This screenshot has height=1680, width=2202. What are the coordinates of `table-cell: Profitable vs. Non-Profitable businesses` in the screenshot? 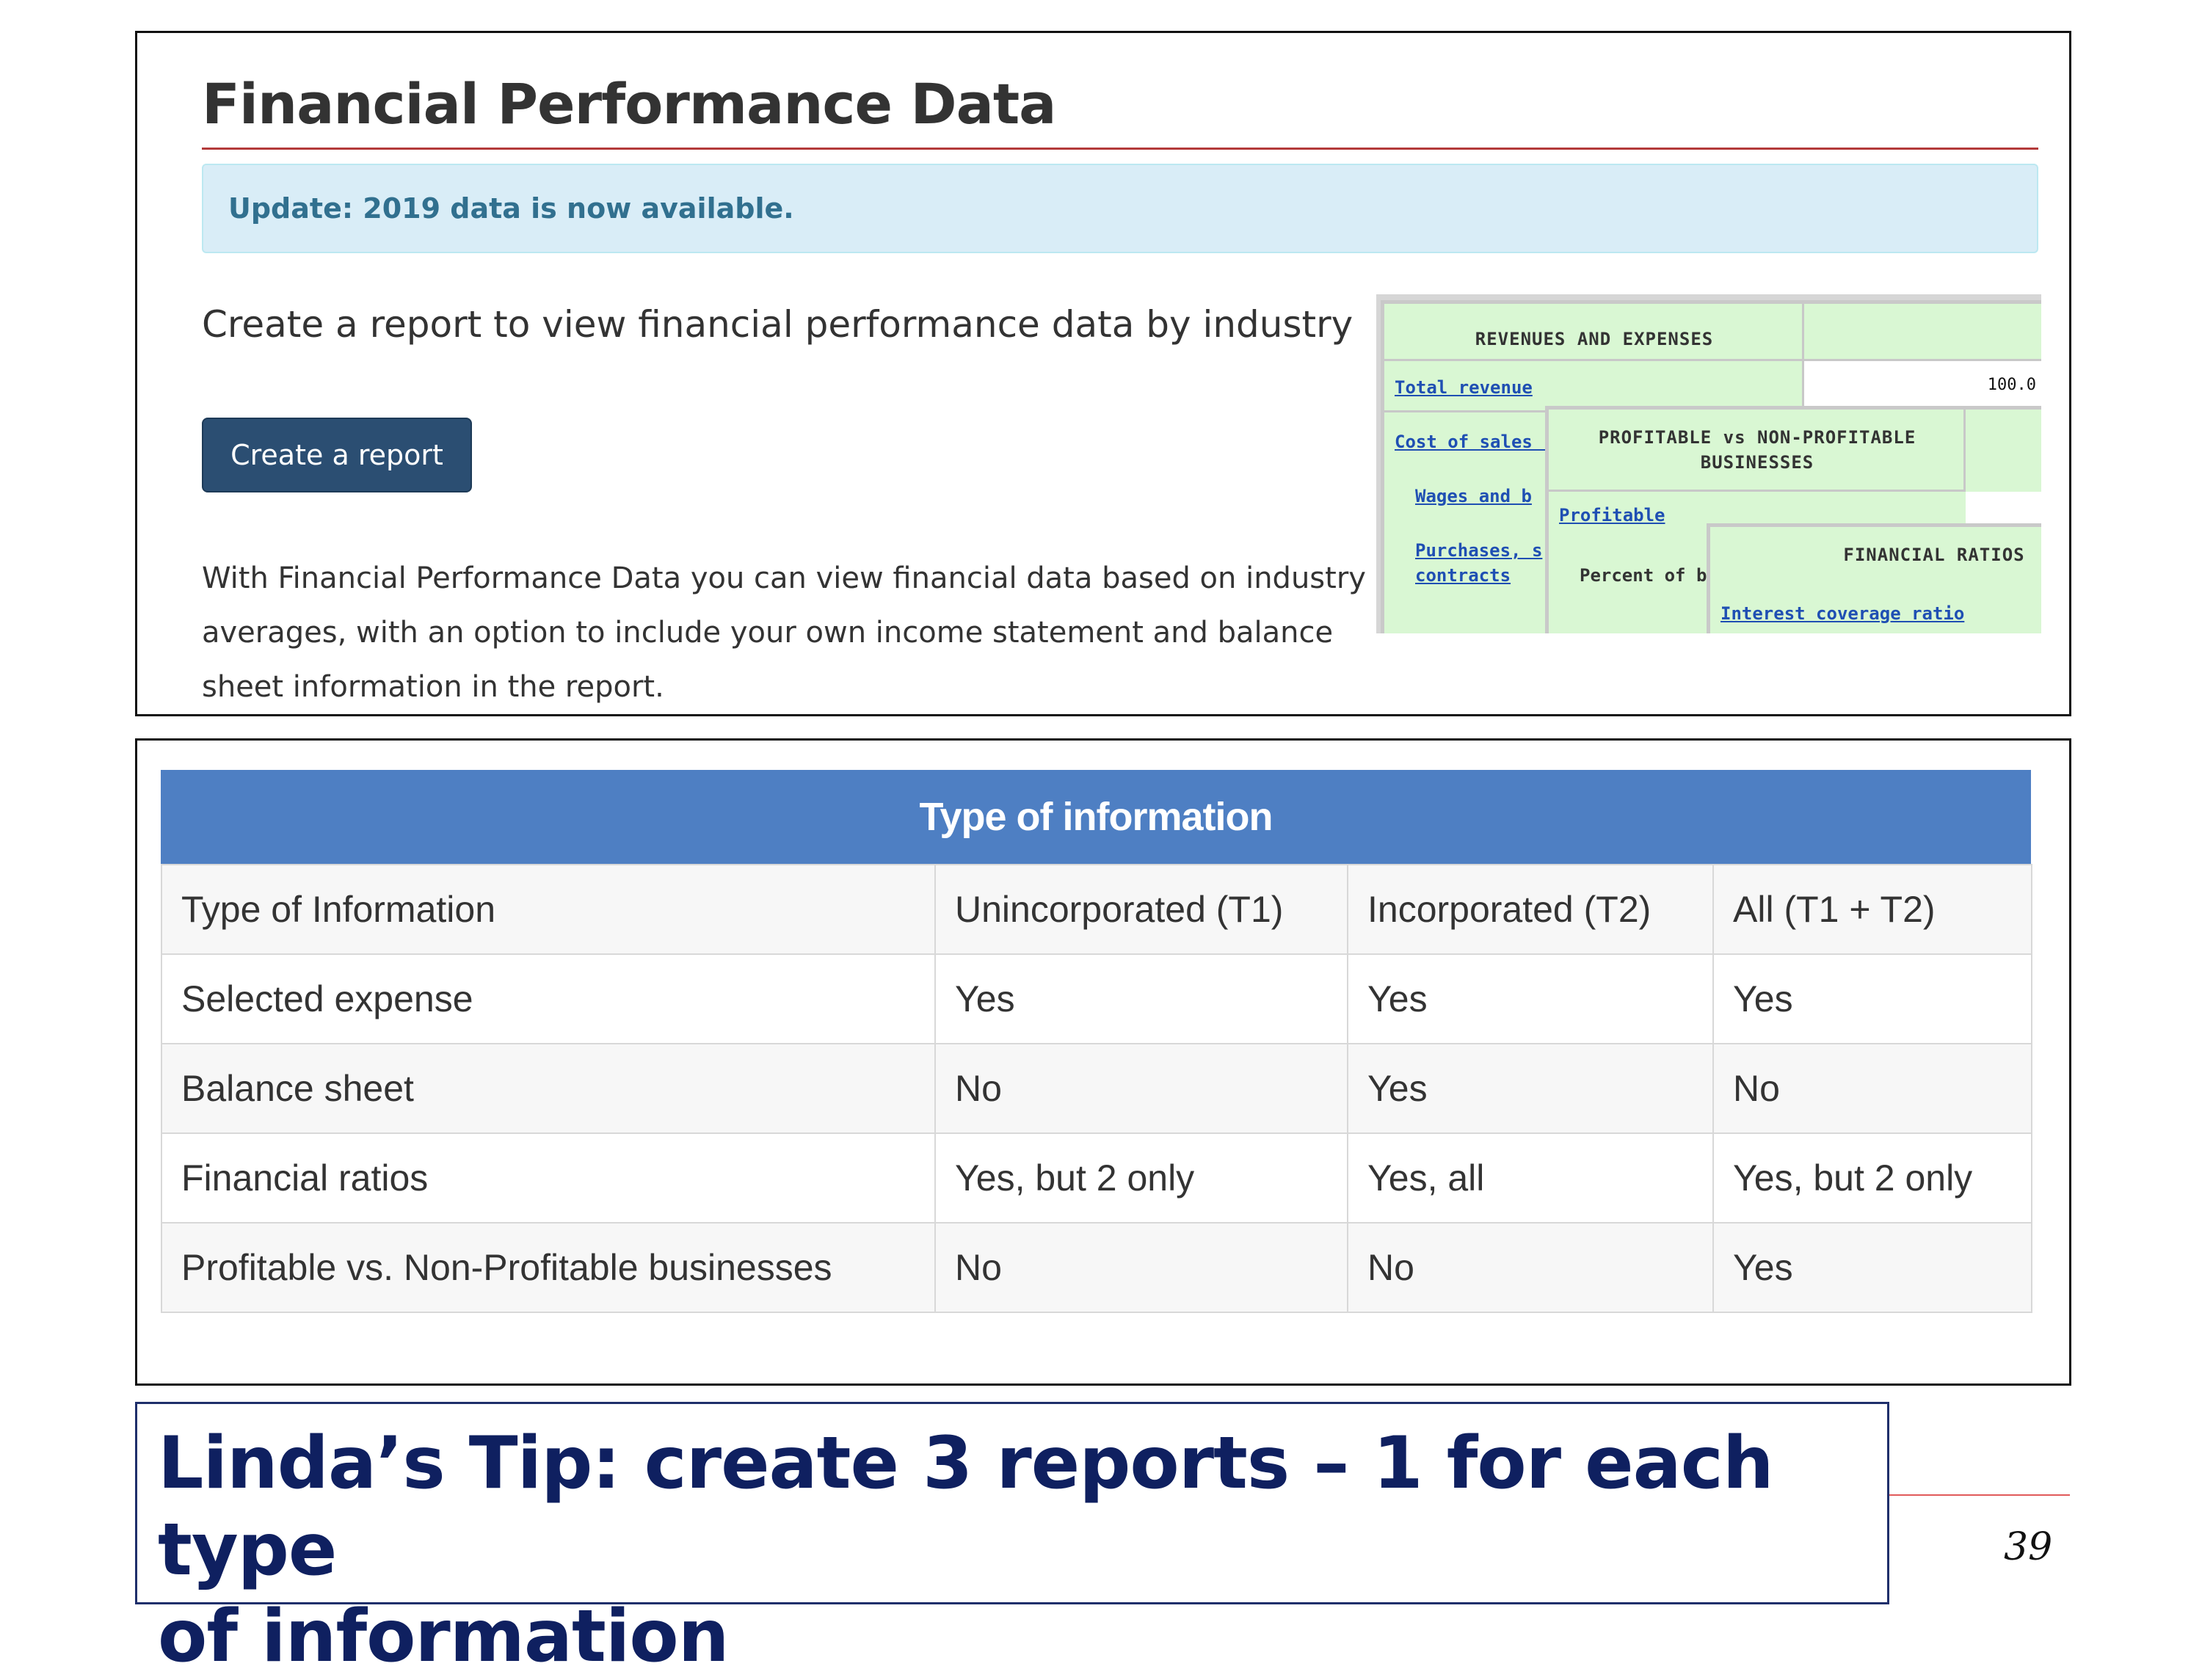 It's located at (548, 1267).